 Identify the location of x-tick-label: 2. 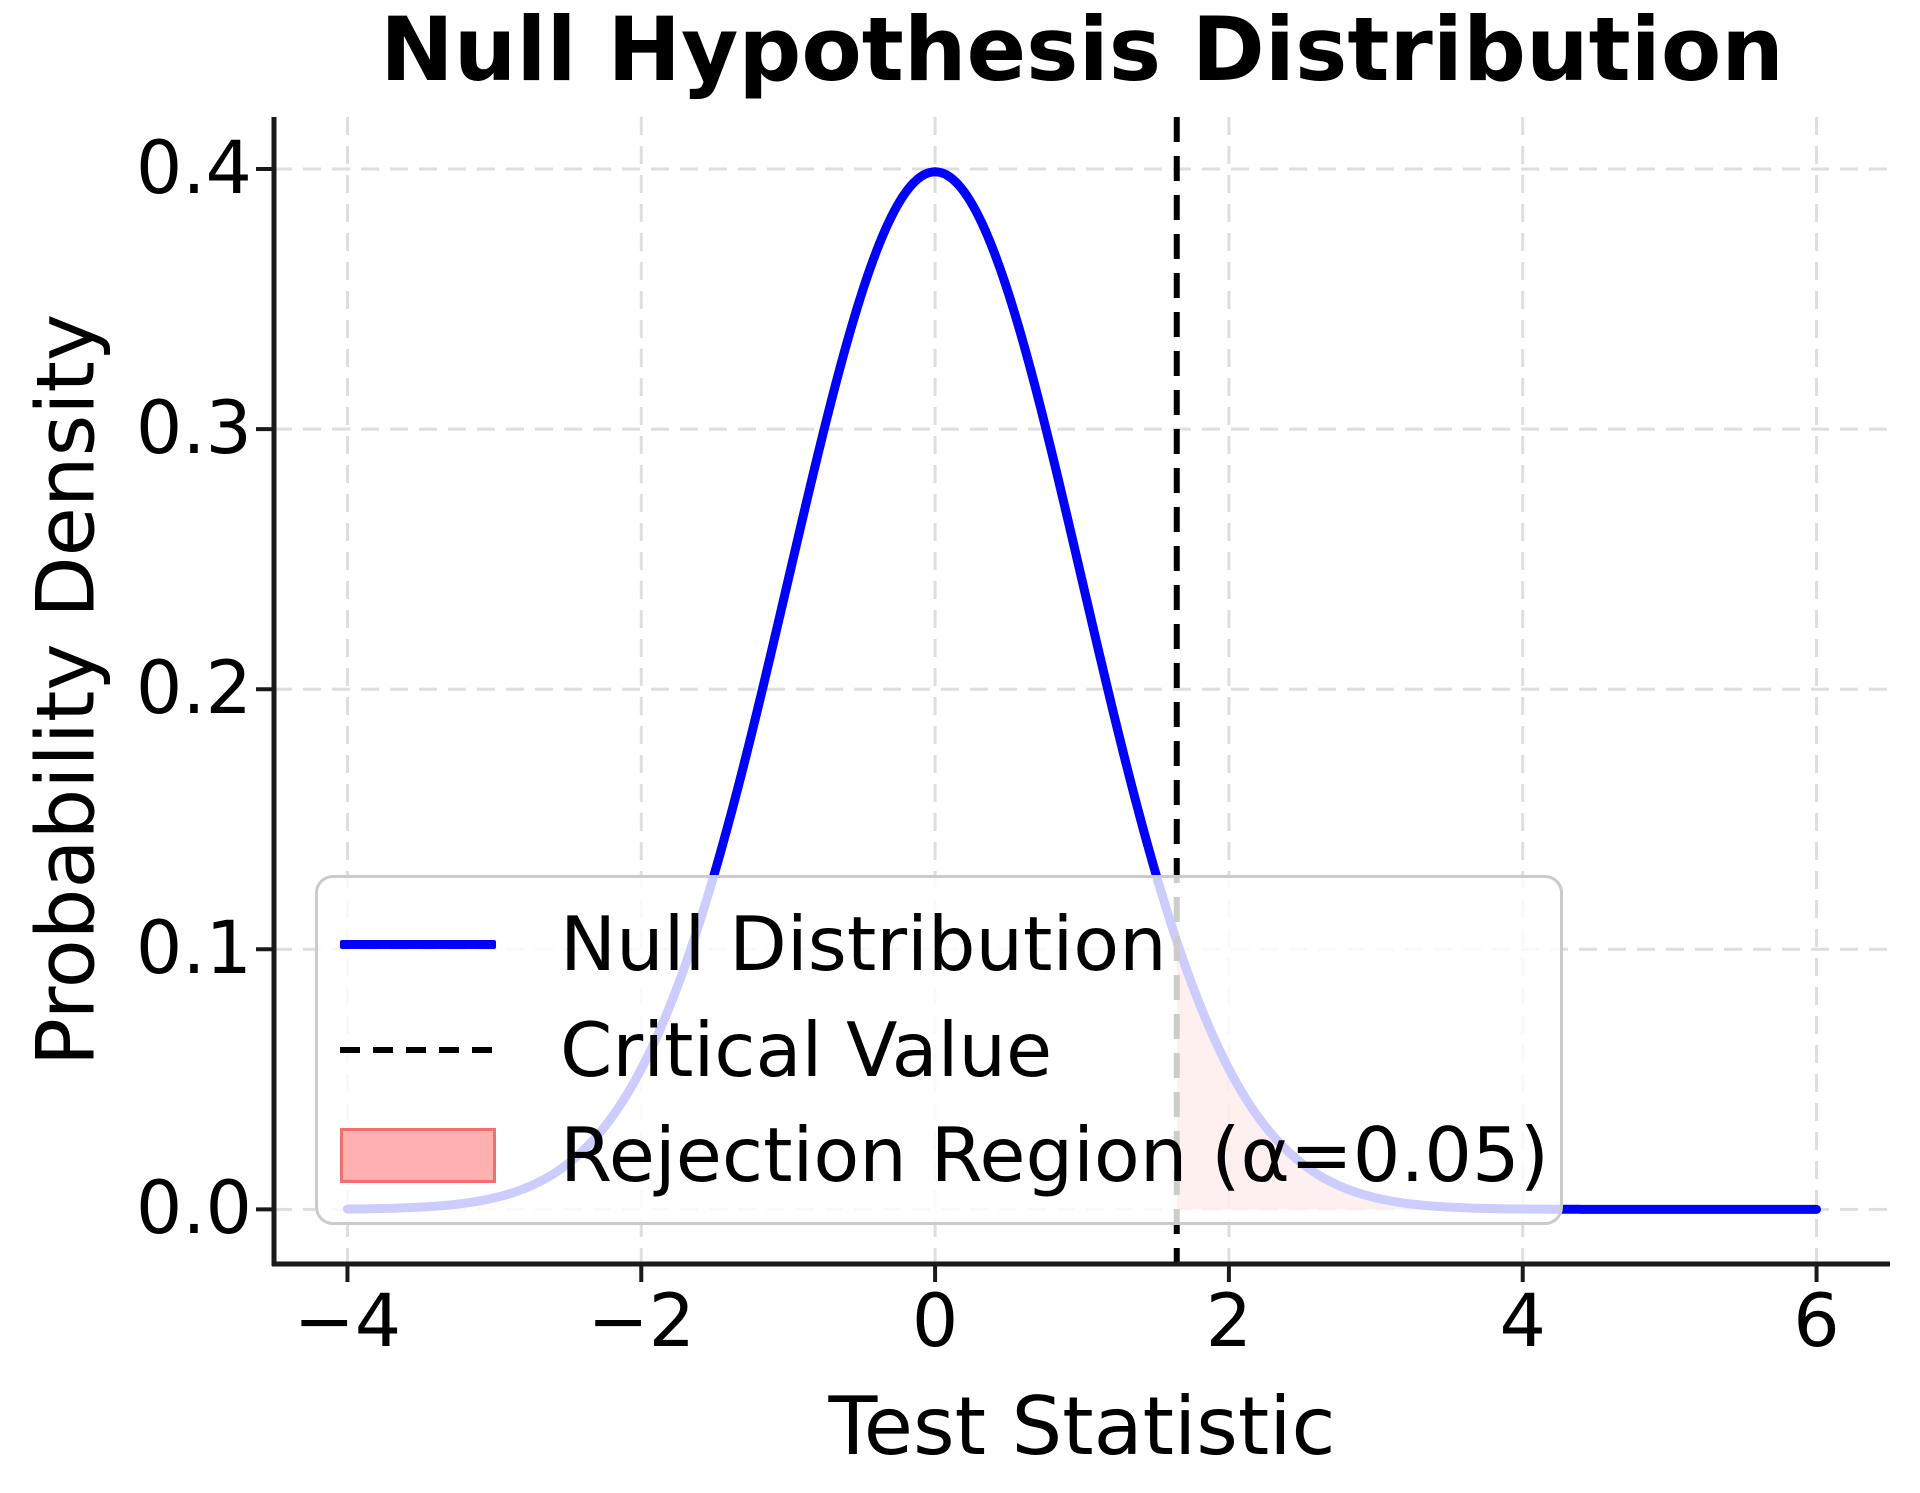
(1229, 1321).